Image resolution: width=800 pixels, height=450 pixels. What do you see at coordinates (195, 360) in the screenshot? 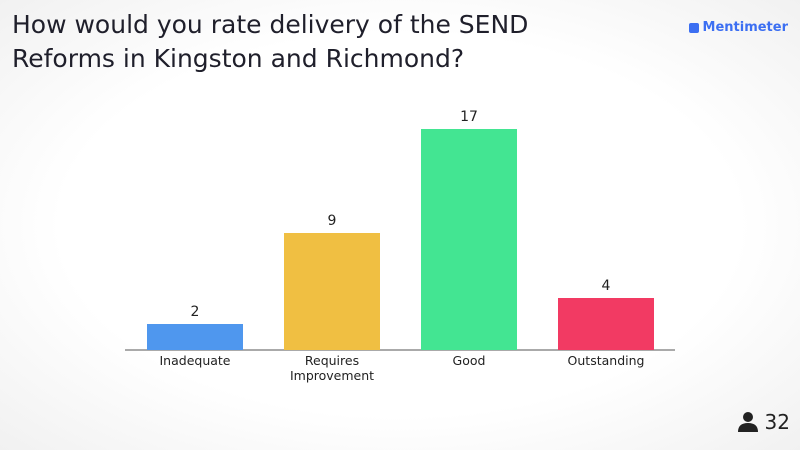
I see `category-label: Inadequate` at bounding box center [195, 360].